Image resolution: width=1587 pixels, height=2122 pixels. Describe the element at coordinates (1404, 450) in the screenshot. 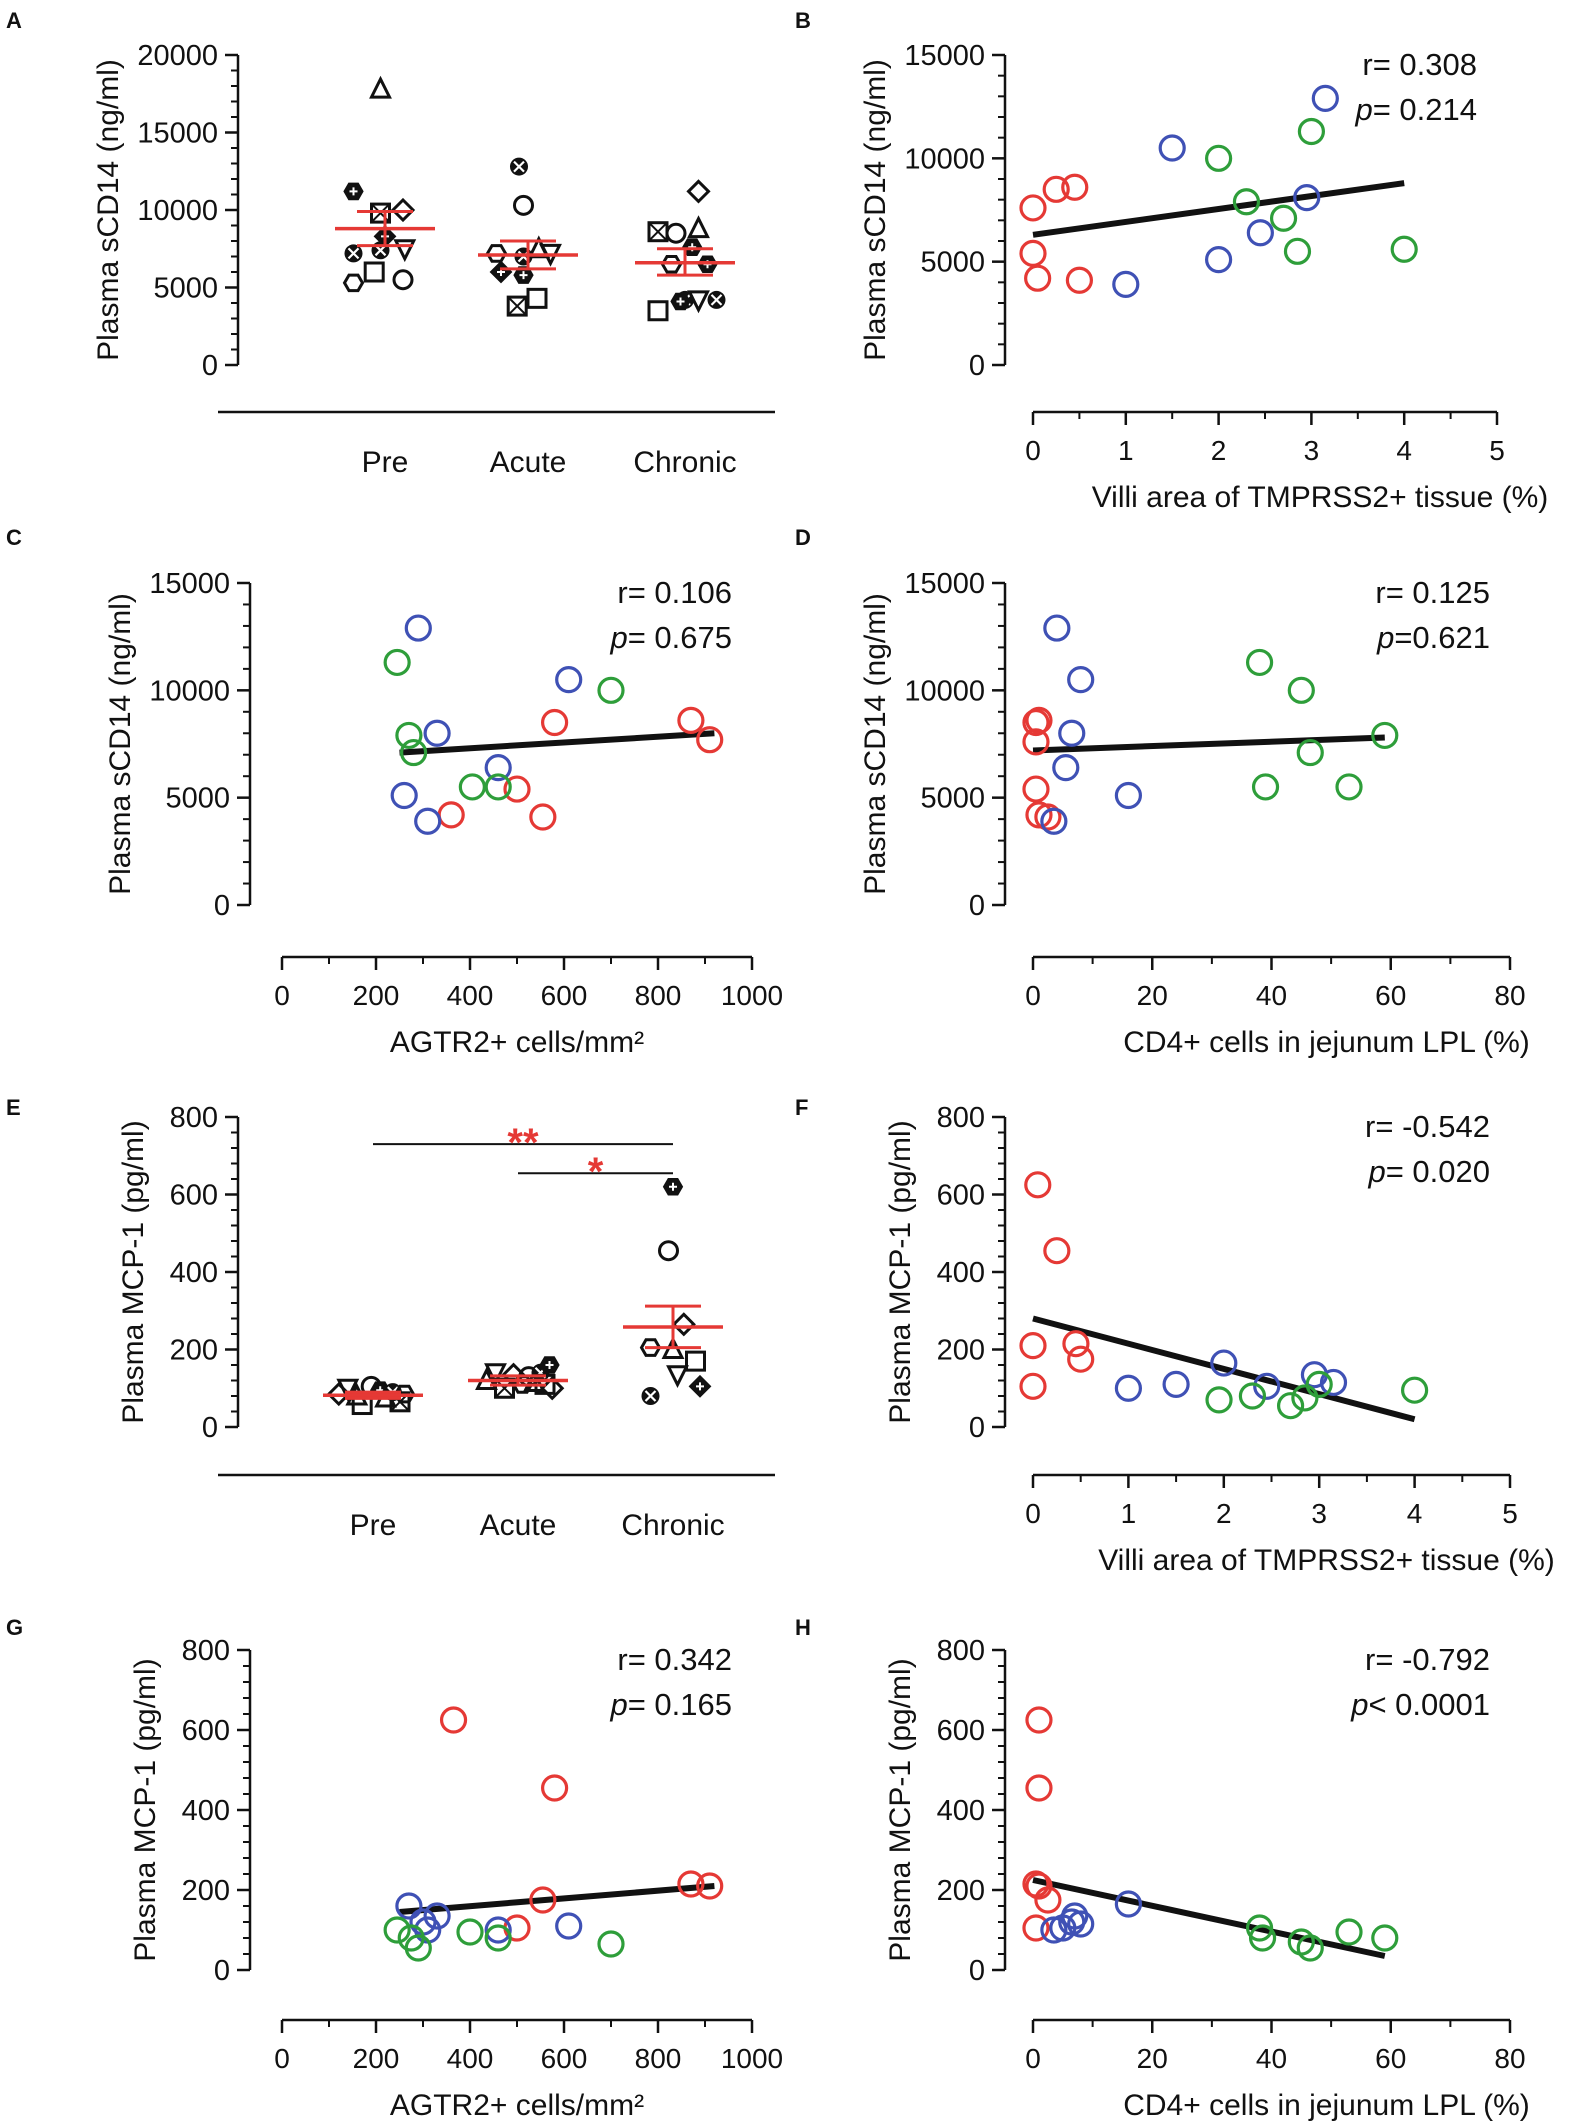

I see `x-tick-label: 4` at that location.